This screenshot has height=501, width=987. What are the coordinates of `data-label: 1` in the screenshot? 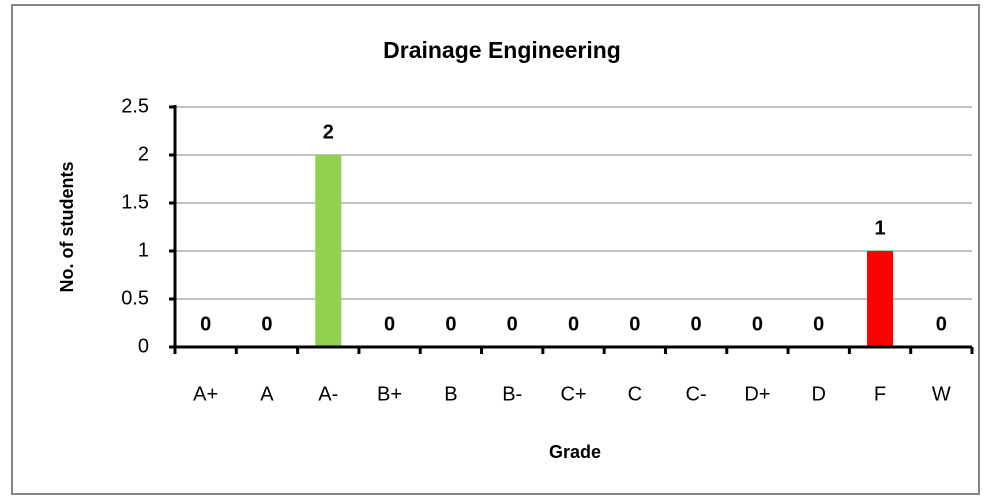 It's located at (879, 228).